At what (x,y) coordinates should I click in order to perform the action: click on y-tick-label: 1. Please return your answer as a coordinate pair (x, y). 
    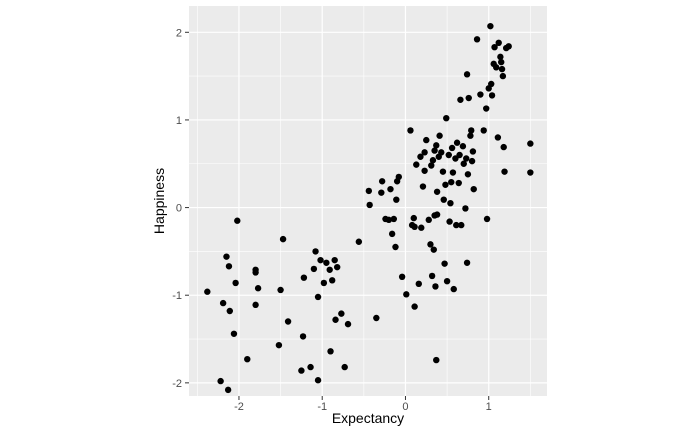
    Looking at the image, I should click on (179, 121).